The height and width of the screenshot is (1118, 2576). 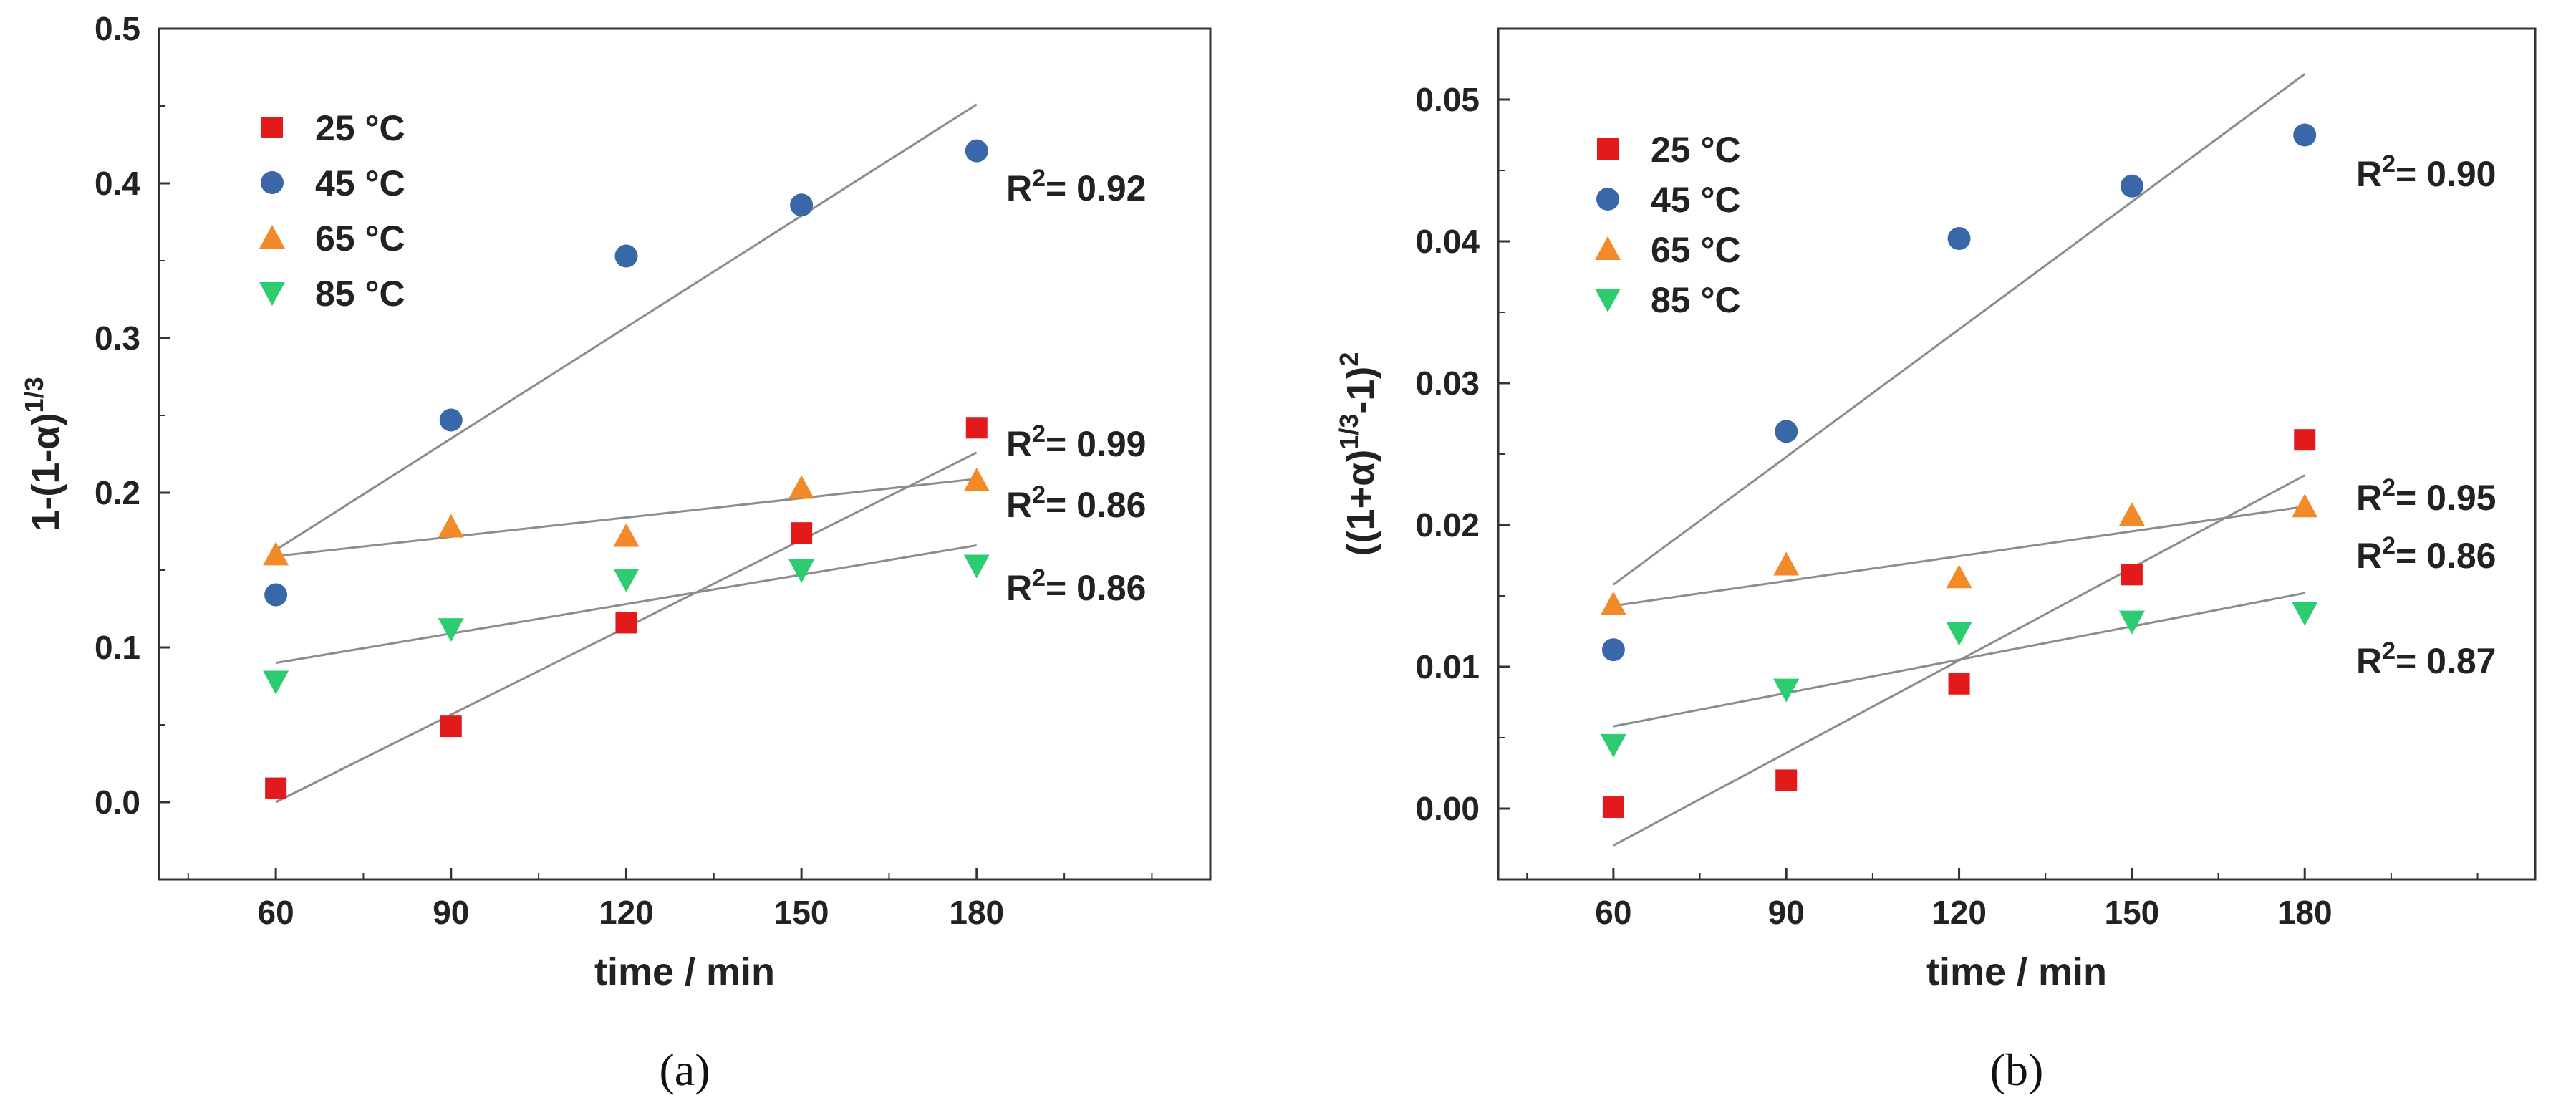 What do you see at coordinates (1358, 454) in the screenshot?
I see `y-axis-title: ((1+α)1/3-1)2` at bounding box center [1358, 454].